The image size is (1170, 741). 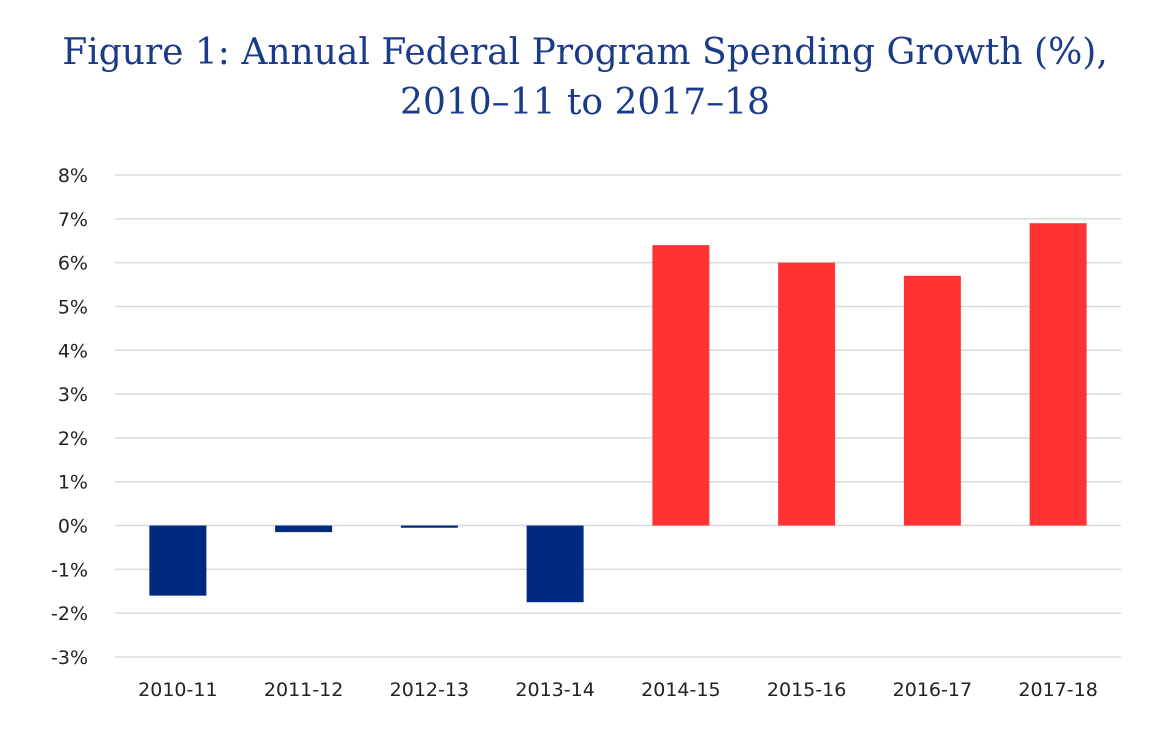 I want to click on y-tick-label: 1%, so click(x=73, y=483).